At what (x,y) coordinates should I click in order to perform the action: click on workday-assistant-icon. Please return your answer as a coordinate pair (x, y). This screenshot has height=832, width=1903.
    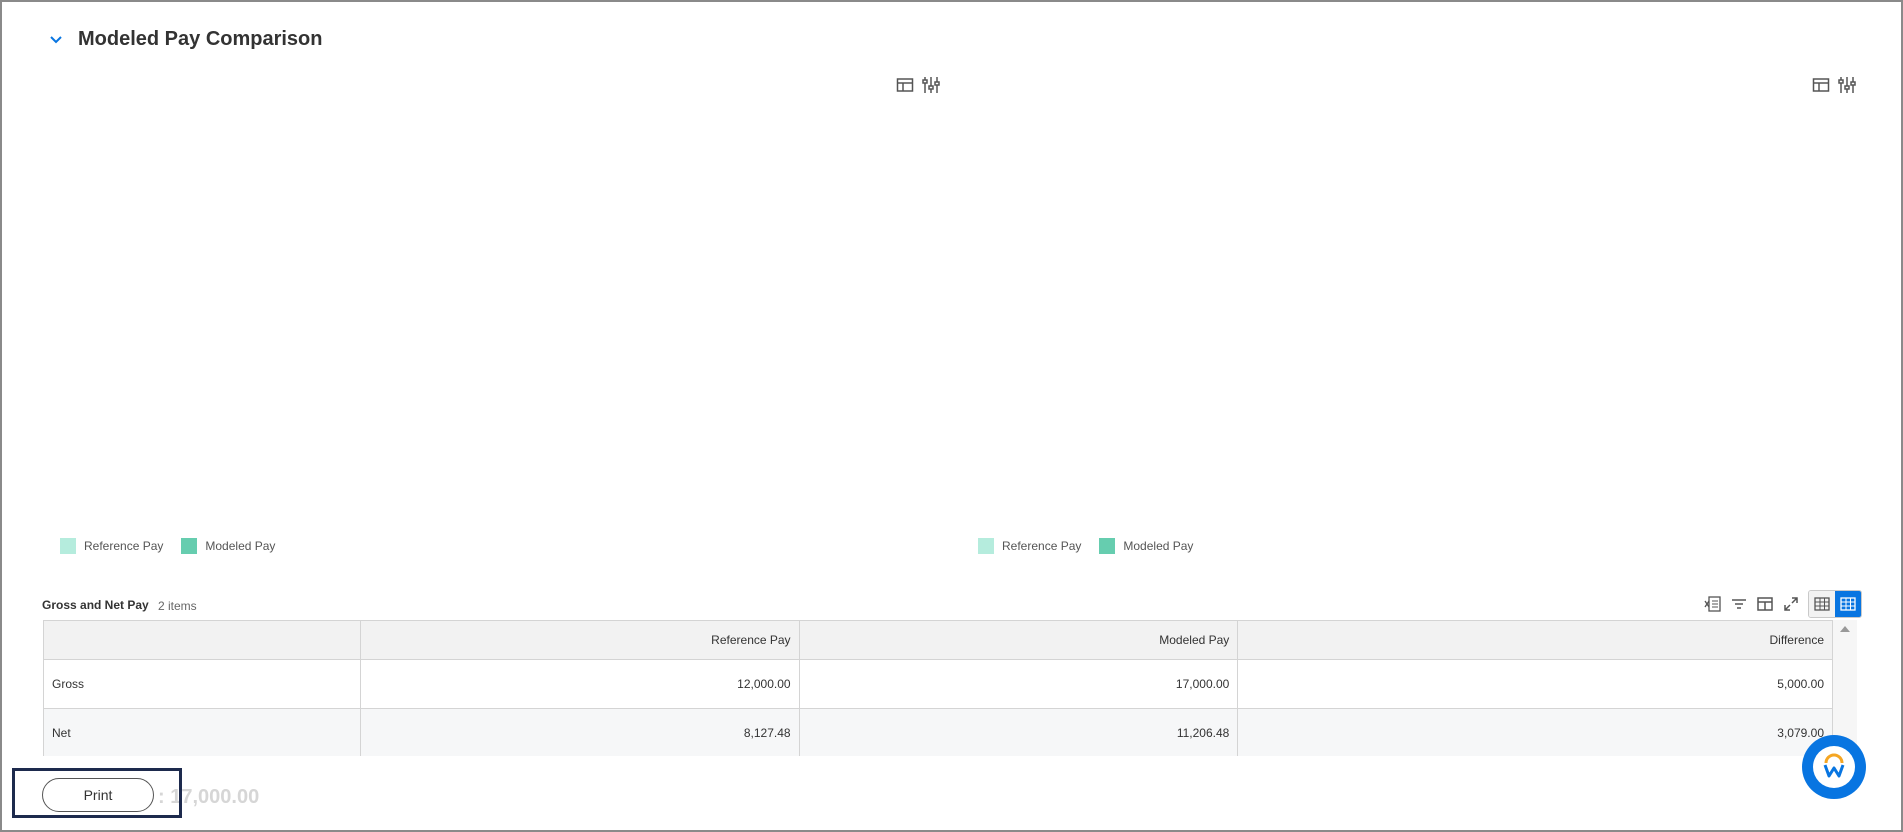
    Looking at the image, I should click on (1834, 767).